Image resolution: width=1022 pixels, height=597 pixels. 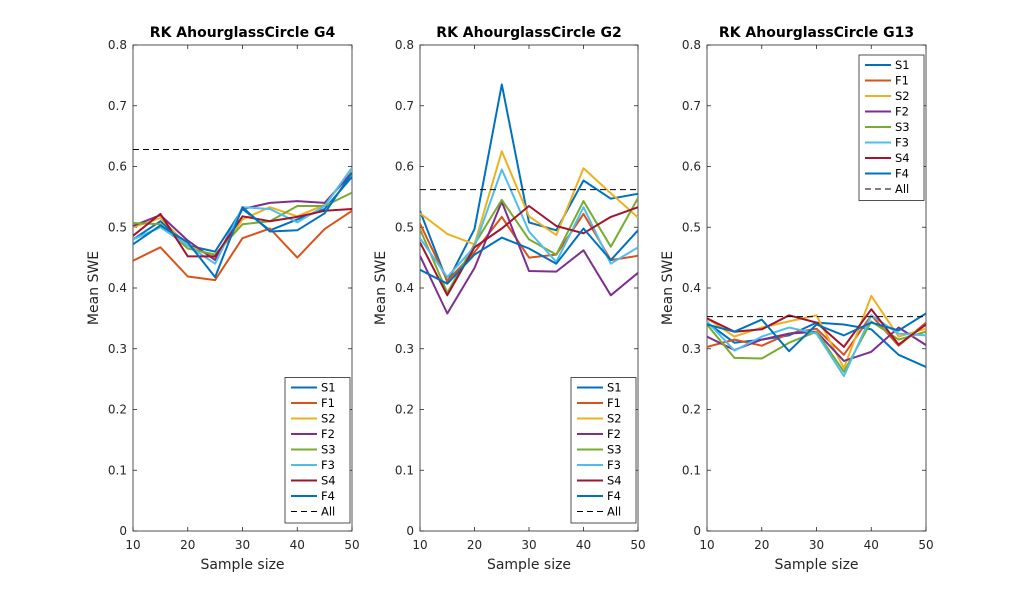 I want to click on series-line-s3, so click(x=529, y=245).